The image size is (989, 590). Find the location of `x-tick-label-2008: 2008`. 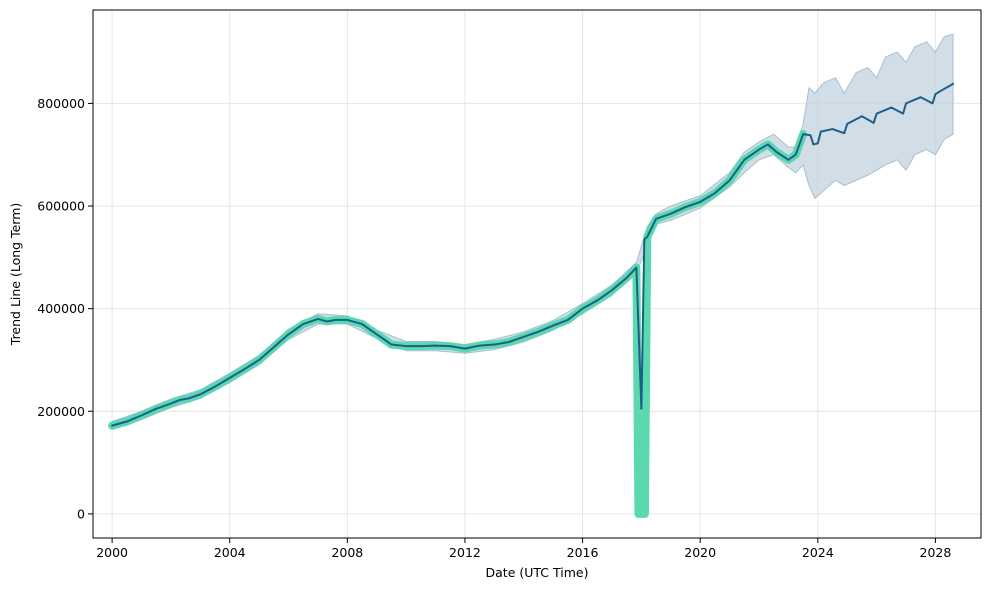

x-tick-label-2008: 2008 is located at coordinates (347, 552).